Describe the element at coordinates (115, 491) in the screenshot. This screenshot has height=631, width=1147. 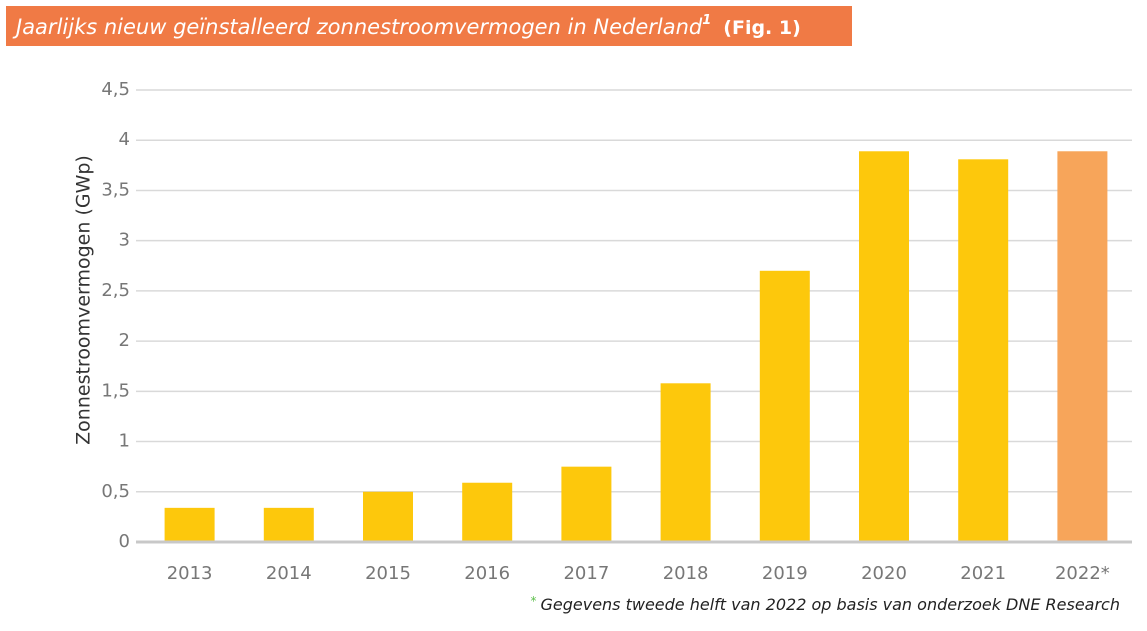
I see `y-tick-label: 0,5` at that location.